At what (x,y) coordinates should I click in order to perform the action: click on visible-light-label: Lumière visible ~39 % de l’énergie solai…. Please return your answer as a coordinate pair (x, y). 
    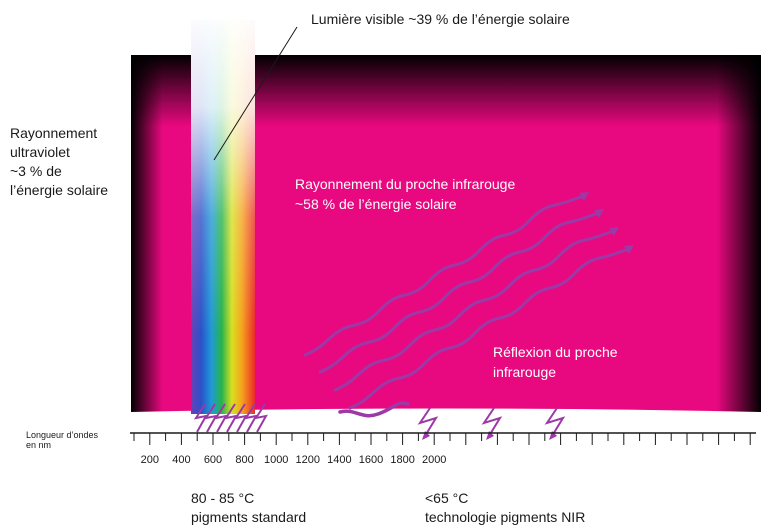
    Looking at the image, I should click on (440, 19).